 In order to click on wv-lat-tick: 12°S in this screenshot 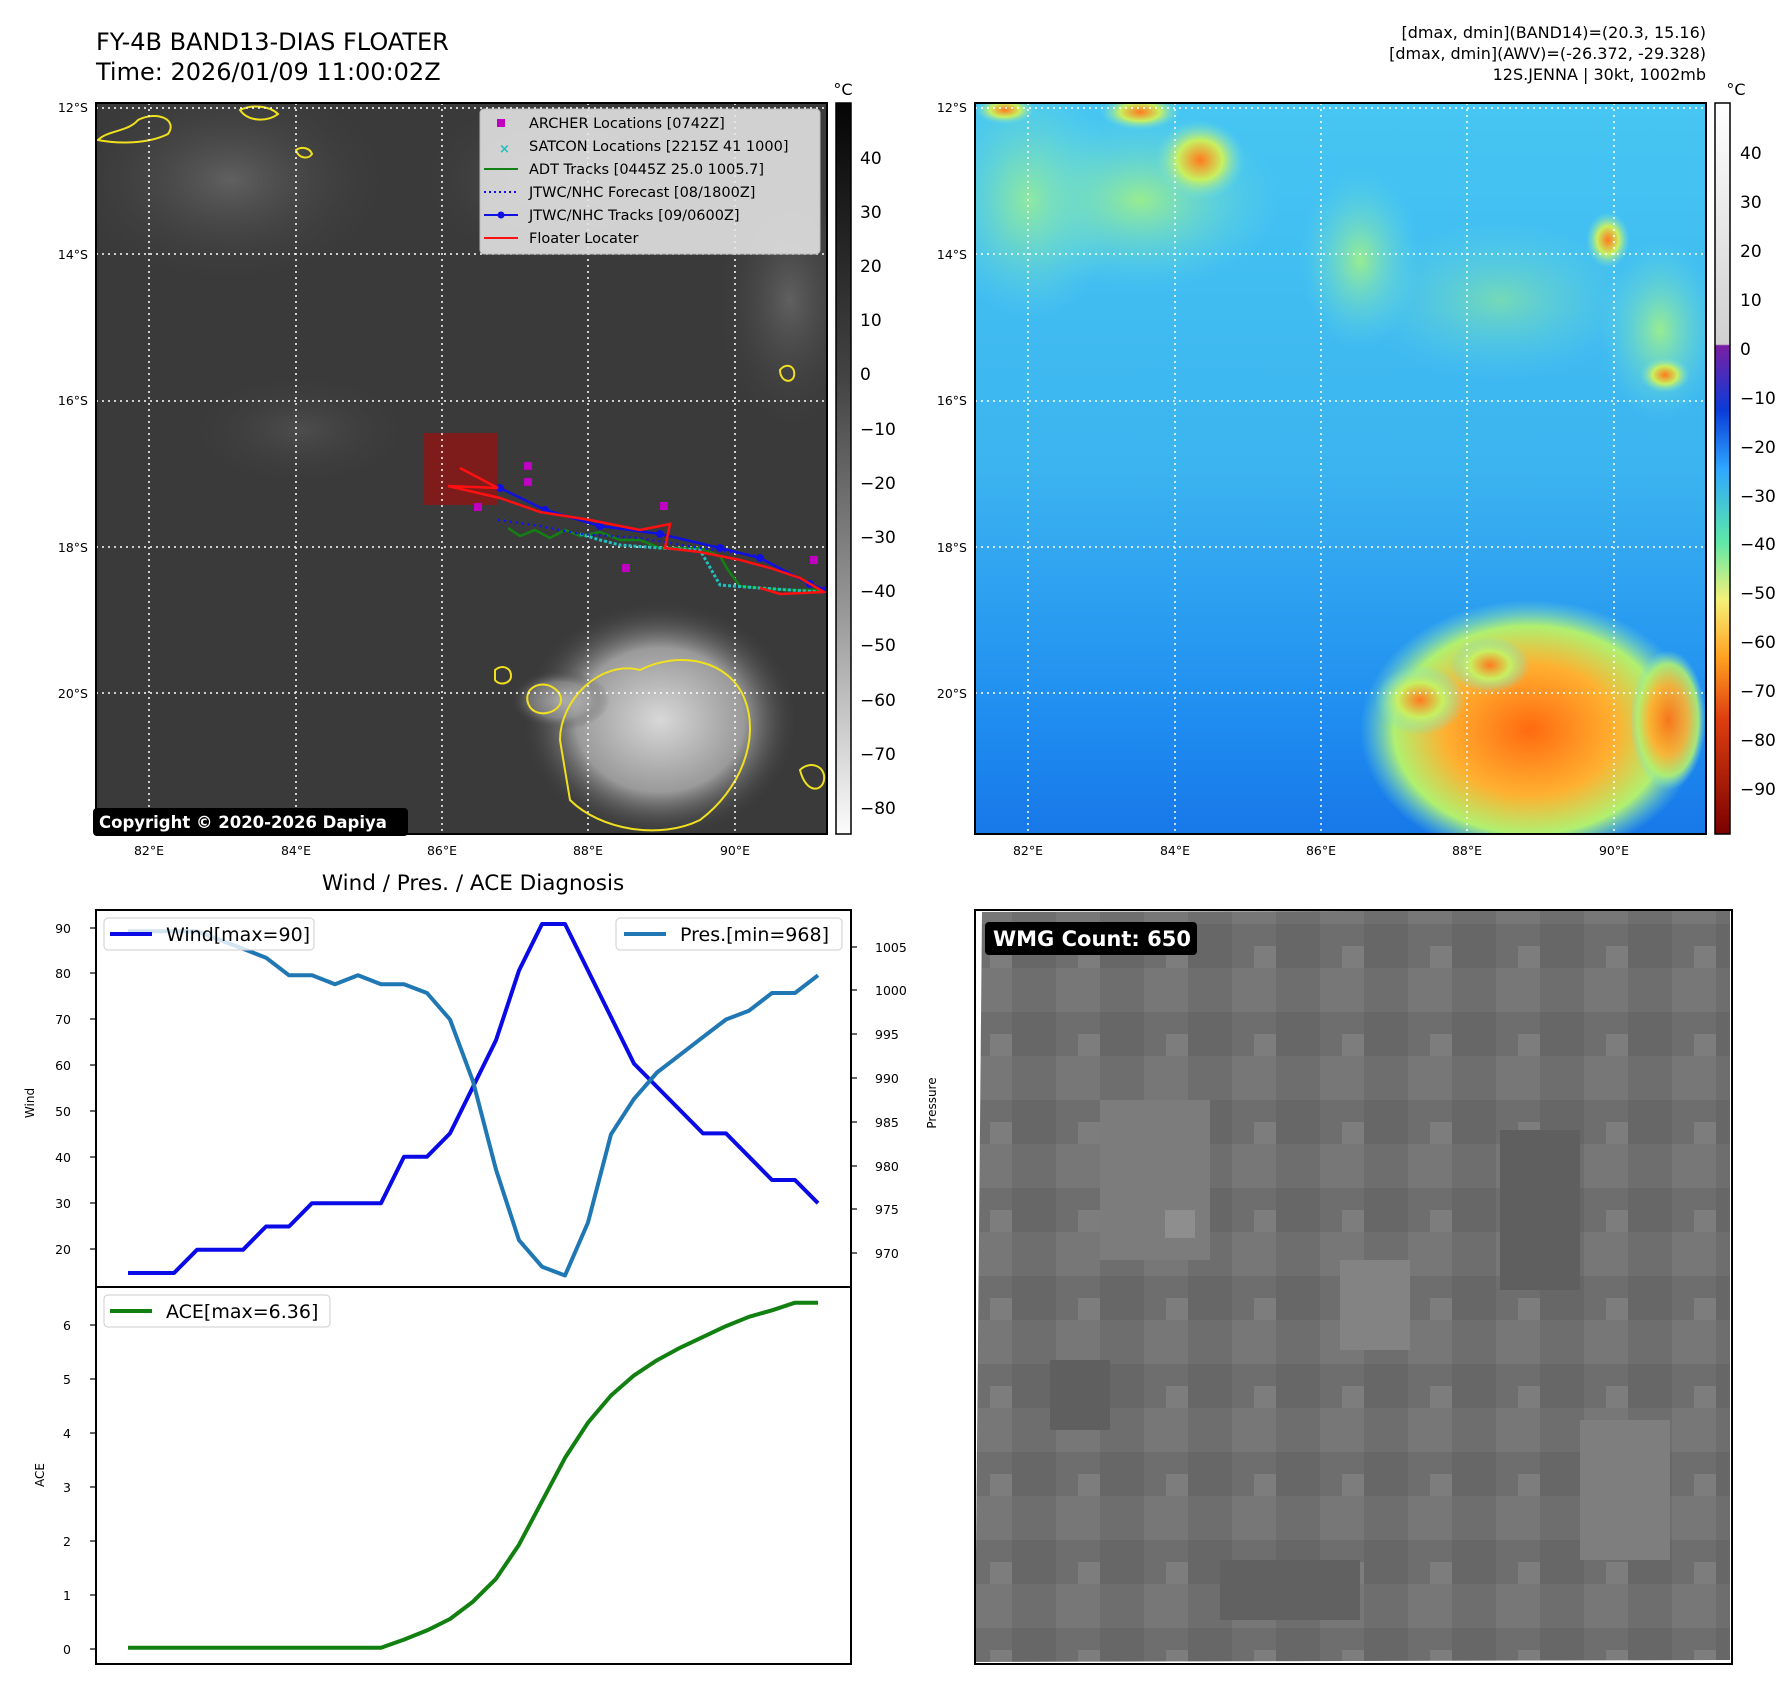, I will do `click(952, 107)`.